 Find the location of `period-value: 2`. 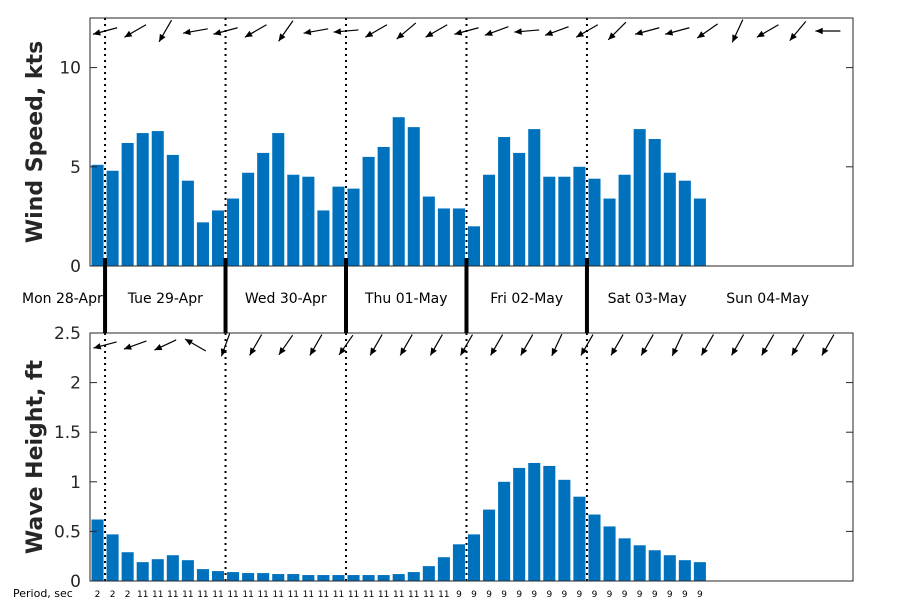

period-value: 2 is located at coordinates (98, 595).